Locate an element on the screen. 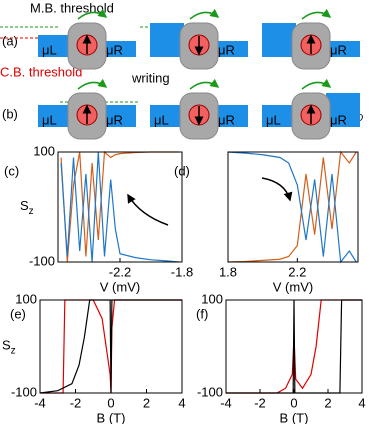  x-tick-label: -1.8 is located at coordinates (182, 271).